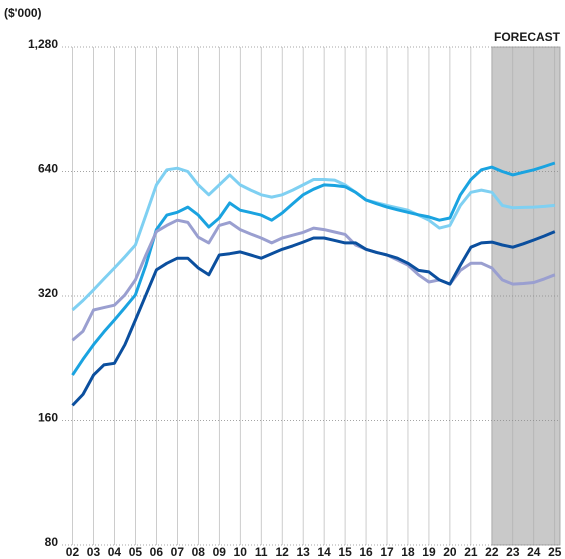 This screenshot has height=559, width=565. Describe the element at coordinates (324, 552) in the screenshot. I see `x-tick-label: 14` at that location.